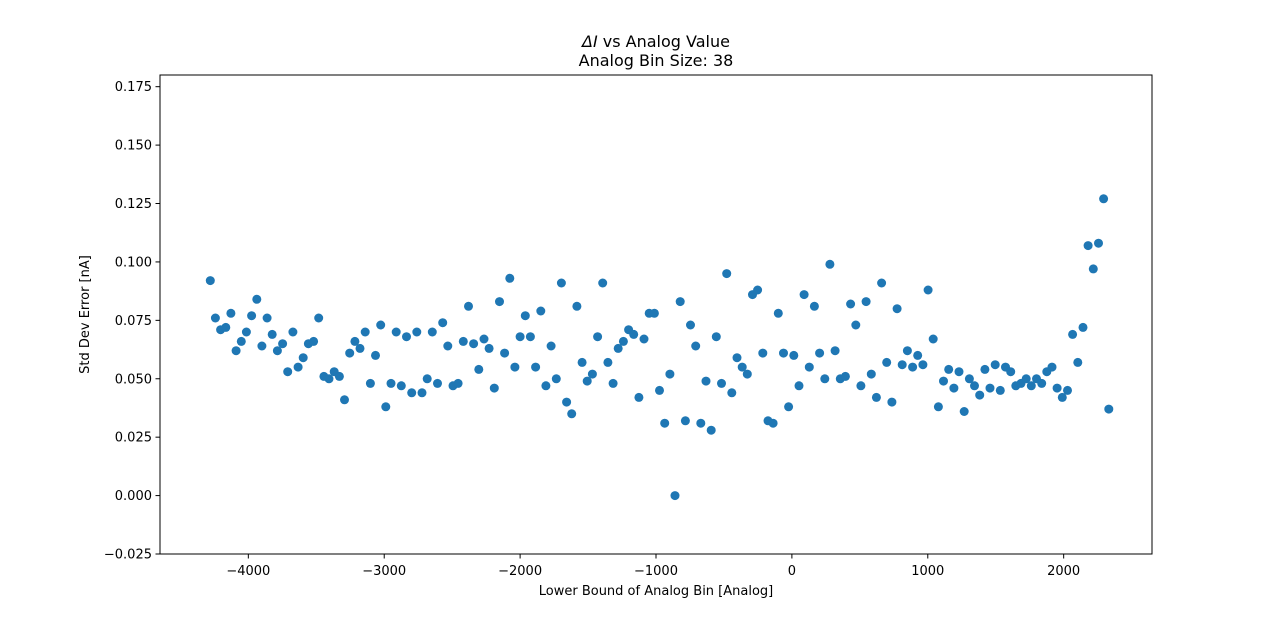 The height and width of the screenshot is (623, 1280). Describe the element at coordinates (133, 496) in the screenshot. I see `y-tick-label-1: 0.000` at that location.